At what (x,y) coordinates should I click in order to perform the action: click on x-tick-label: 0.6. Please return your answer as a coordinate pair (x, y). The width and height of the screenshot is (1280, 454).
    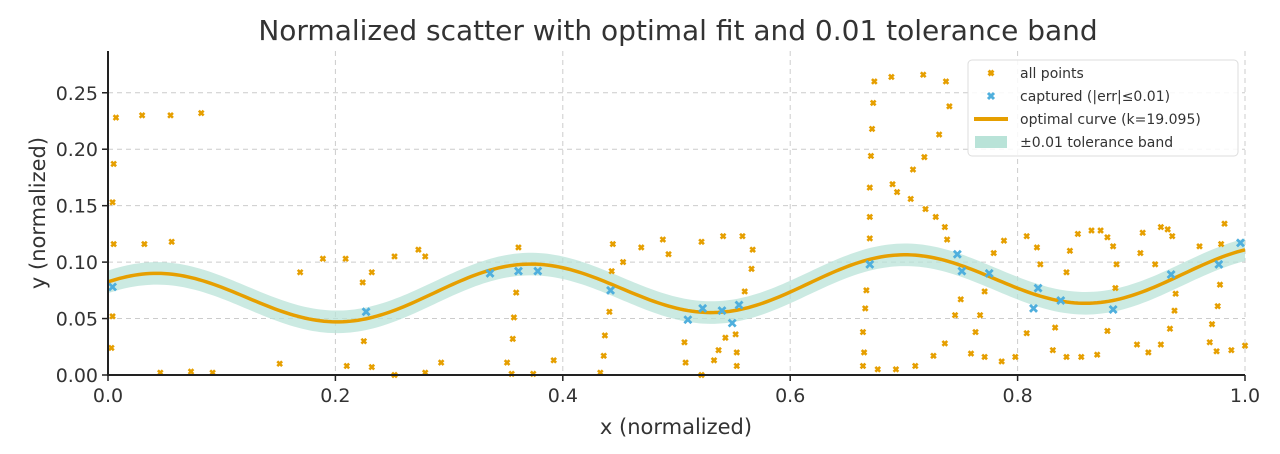
    Looking at the image, I should click on (790, 396).